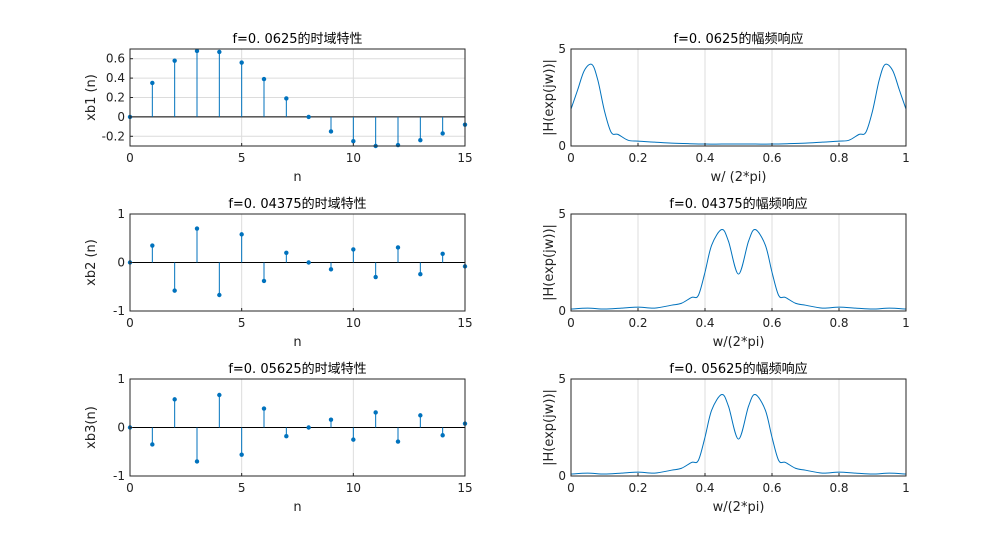 The width and height of the screenshot is (1001, 549). Describe the element at coordinates (297, 39) in the screenshot. I see `subplot-title: f=0. 0625的时域特性` at that location.